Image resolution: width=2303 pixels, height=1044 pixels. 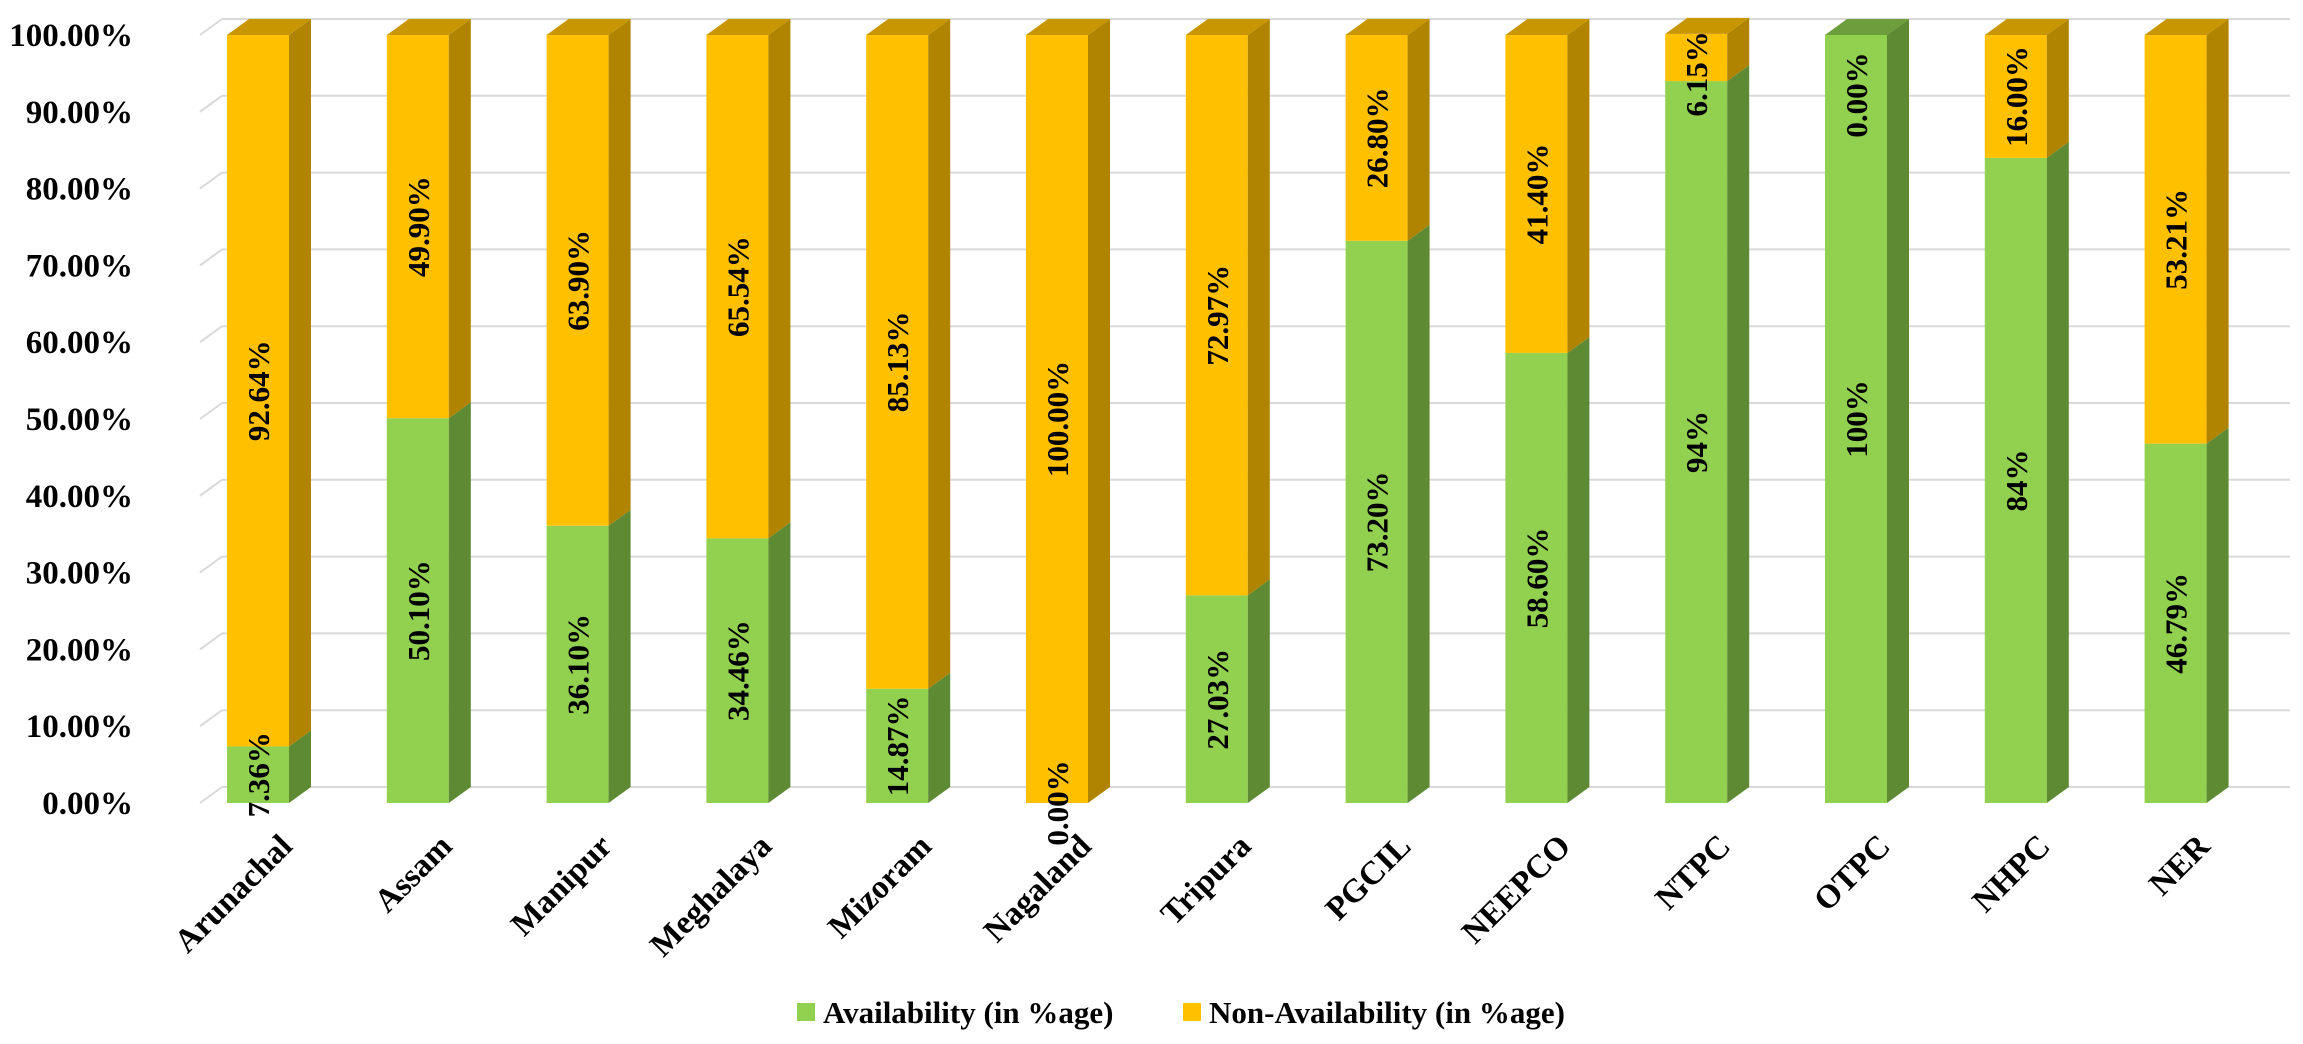 What do you see at coordinates (79, 190) in the screenshot?
I see `y-tick-label: 80.00%` at bounding box center [79, 190].